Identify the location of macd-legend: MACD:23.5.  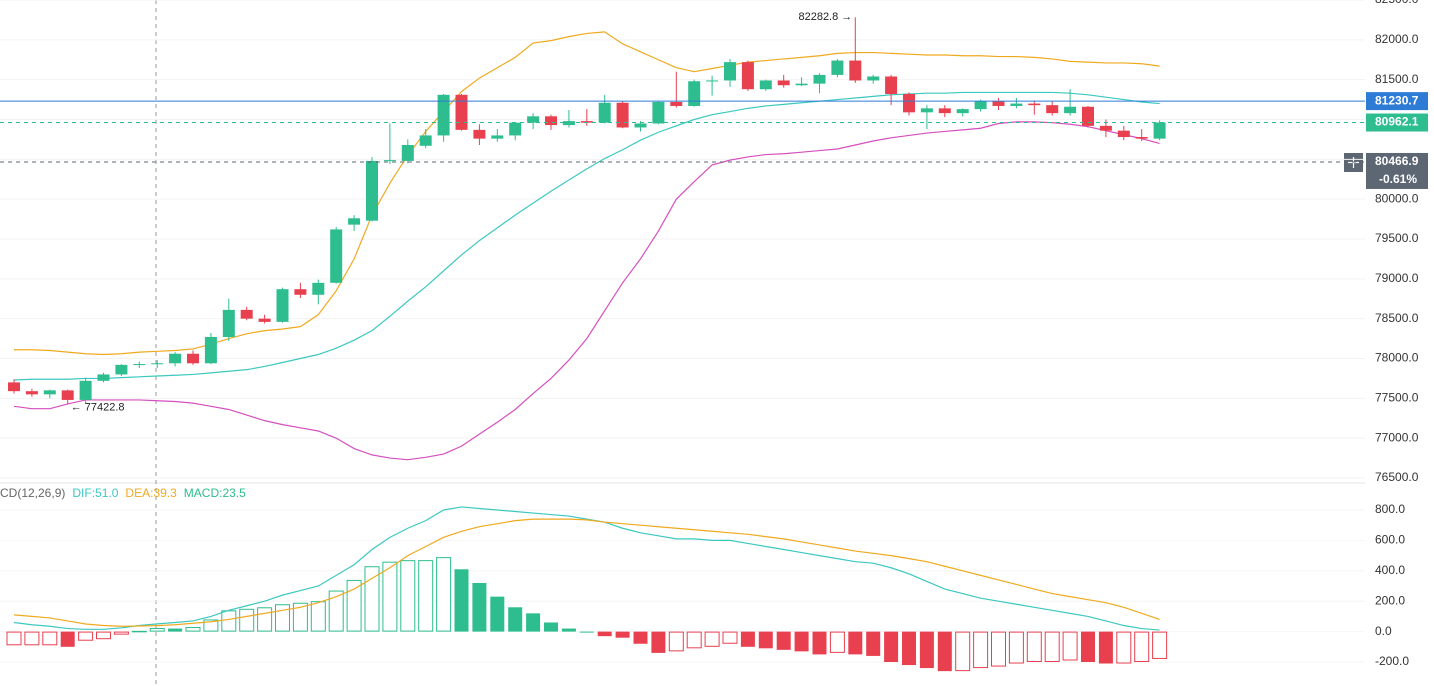
(215, 493).